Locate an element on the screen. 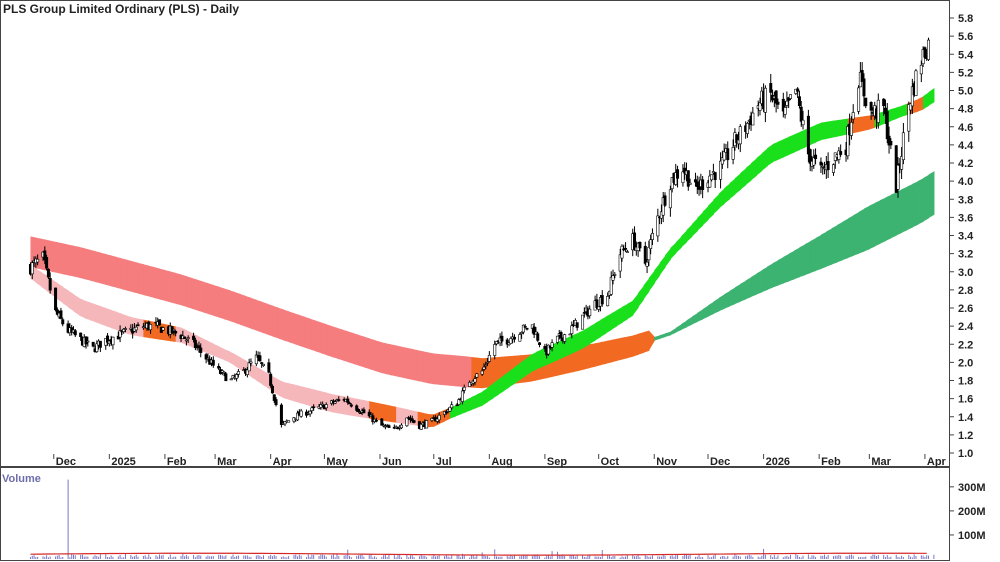 Image resolution: width=1000 pixels, height=562 pixels. price-tick-label: 5.2 is located at coordinates (965, 73).